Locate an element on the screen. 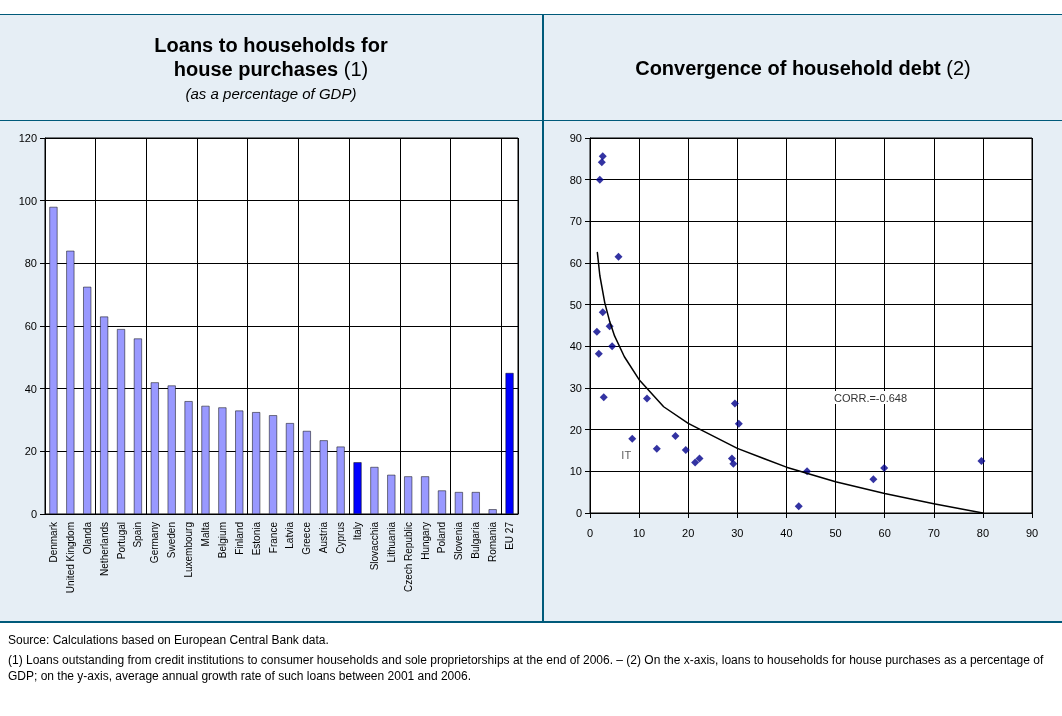 Image resolution: width=1062 pixels, height=716 pixels. x-tick-label: 0 is located at coordinates (590, 532).